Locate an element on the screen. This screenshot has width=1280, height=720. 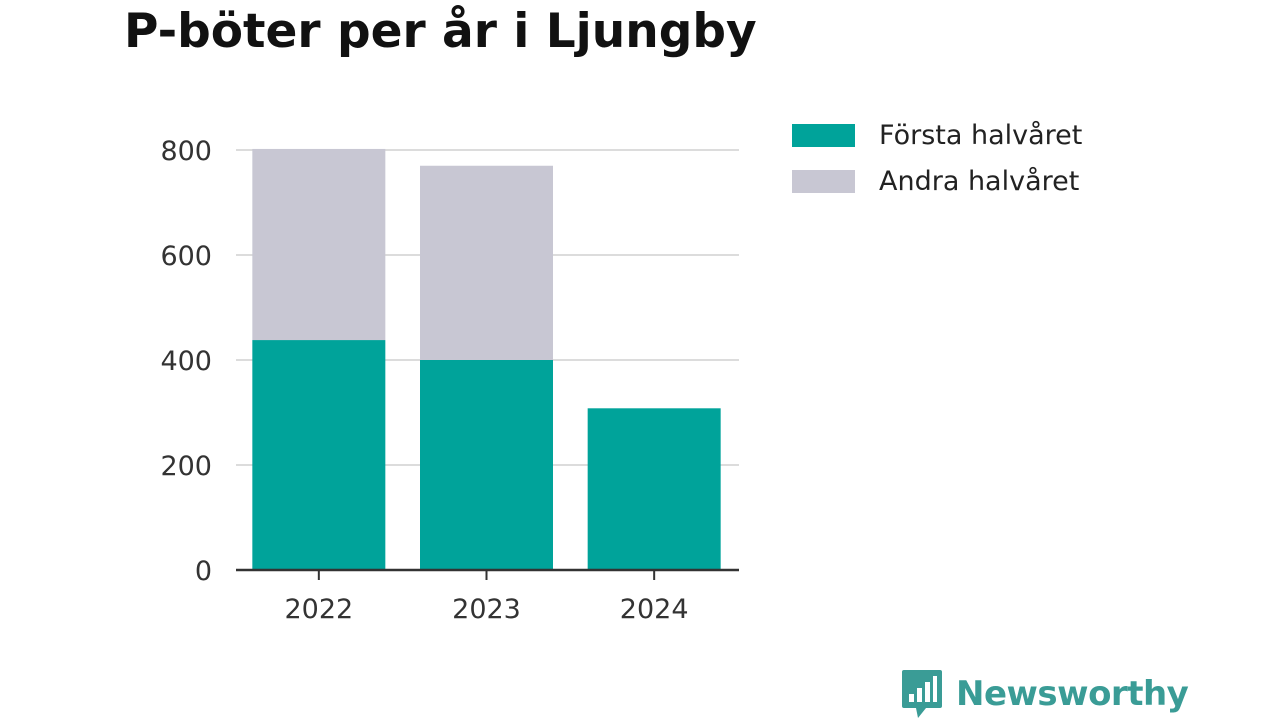
brand-name: Newsworthy is located at coordinates (1072, 694).